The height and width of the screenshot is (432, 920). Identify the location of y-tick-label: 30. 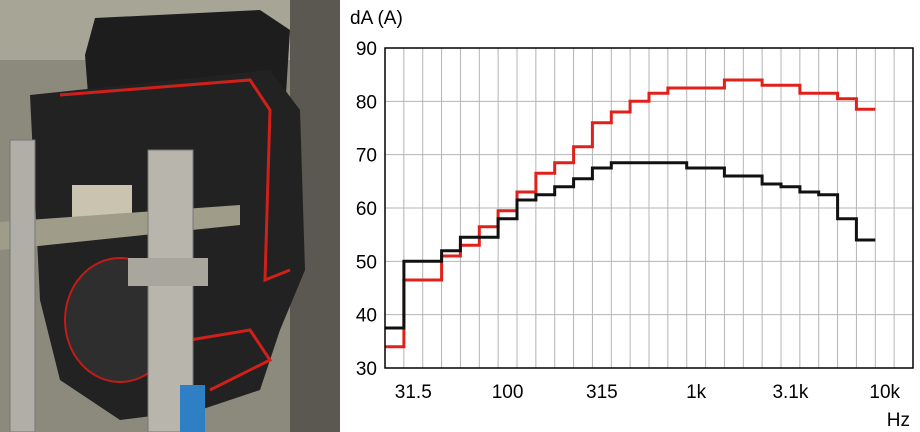
(366, 369).